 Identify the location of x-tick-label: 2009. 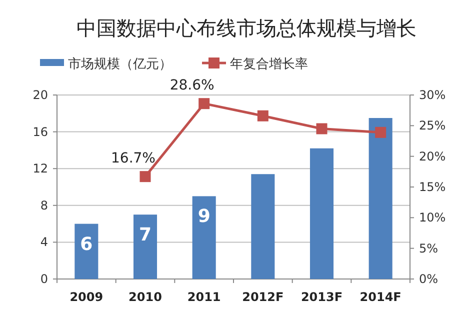
(87, 297).